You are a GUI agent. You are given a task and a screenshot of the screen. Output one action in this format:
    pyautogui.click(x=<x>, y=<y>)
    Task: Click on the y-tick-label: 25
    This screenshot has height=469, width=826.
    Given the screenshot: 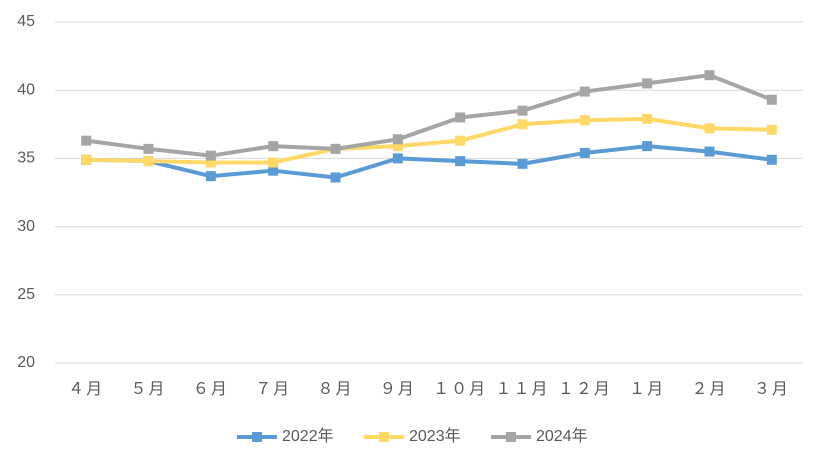 What is the action you would take?
    pyautogui.click(x=26, y=294)
    